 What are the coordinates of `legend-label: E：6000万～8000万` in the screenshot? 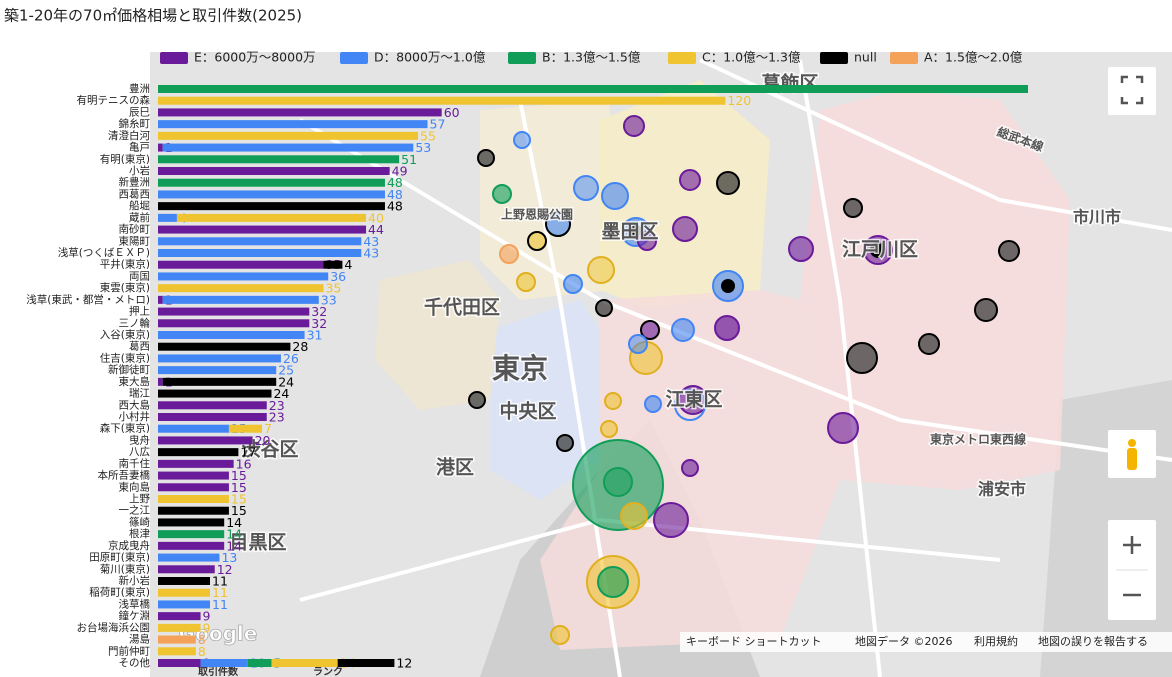 It's located at (255, 57).